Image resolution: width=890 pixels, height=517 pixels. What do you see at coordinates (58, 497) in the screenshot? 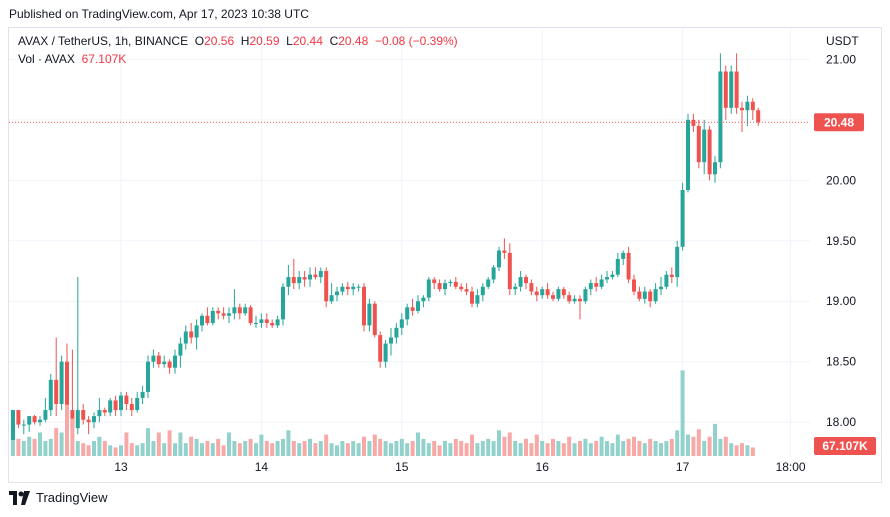
I see `footer-brand: TradingView` at bounding box center [58, 497].